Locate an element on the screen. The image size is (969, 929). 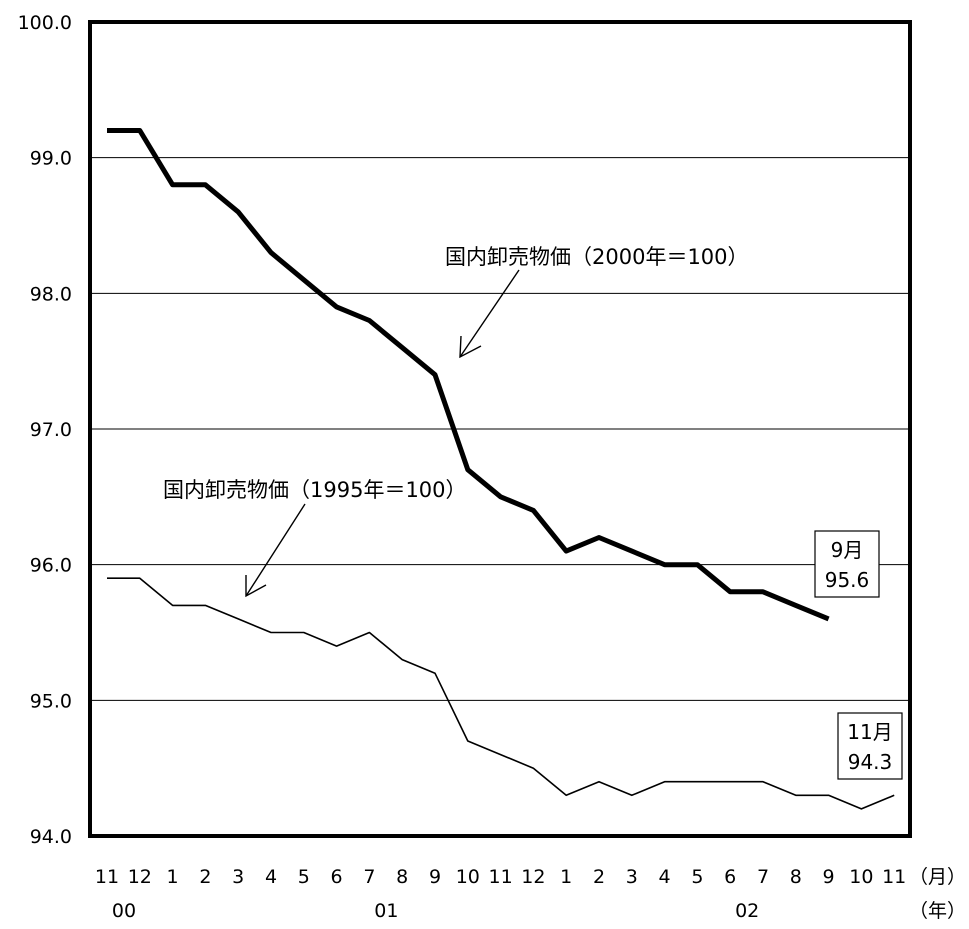
annotation-arrow-2000 is located at coordinates (489, 313).